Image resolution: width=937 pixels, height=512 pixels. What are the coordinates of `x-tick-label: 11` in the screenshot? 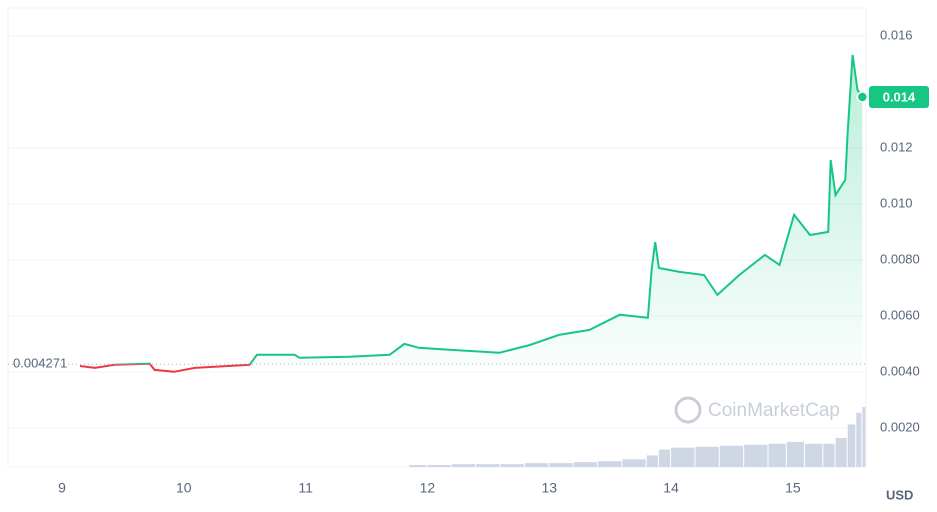 It's located at (305, 488).